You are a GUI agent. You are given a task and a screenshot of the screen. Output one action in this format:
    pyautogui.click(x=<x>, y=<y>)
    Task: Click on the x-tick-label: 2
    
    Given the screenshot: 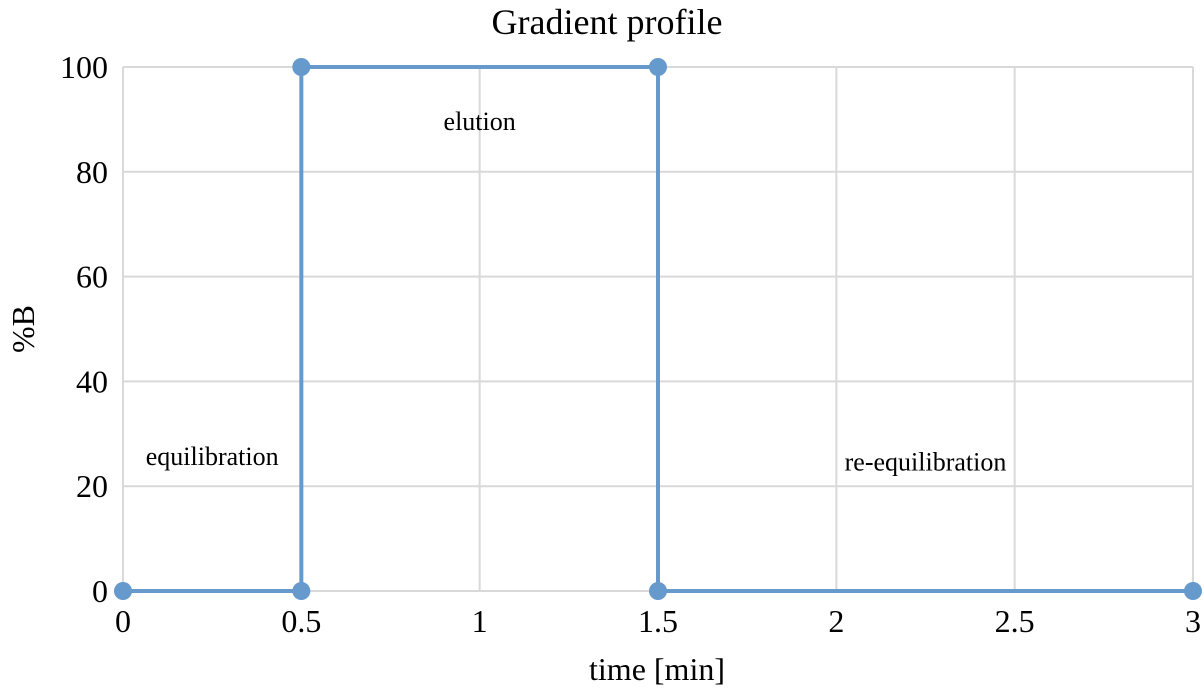 What is the action you would take?
    pyautogui.click(x=836, y=621)
    